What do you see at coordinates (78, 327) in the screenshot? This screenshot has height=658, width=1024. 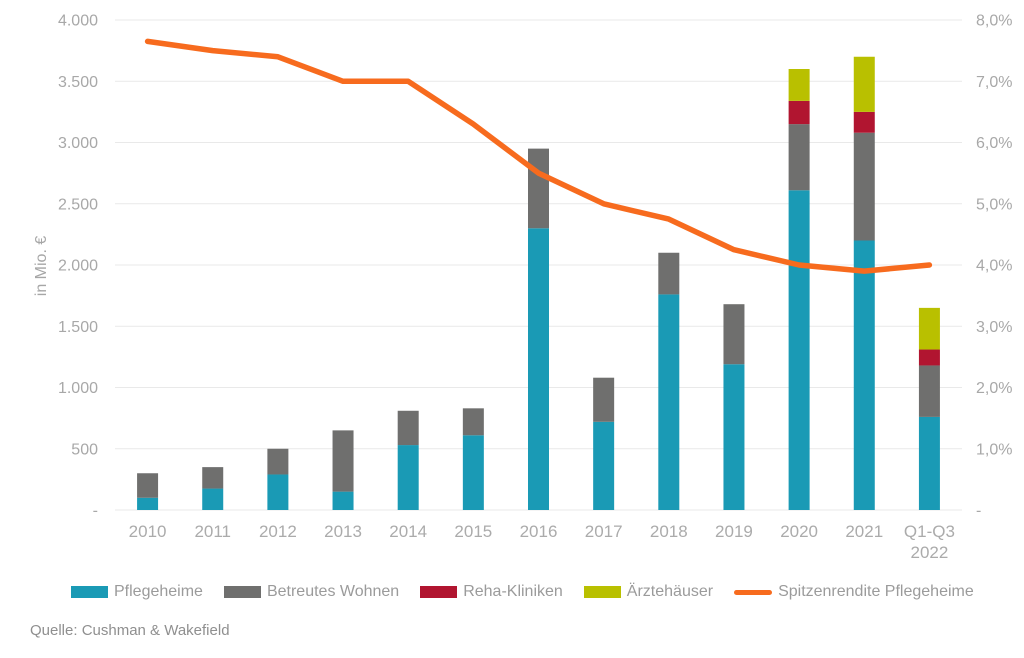 I see `left-axis-tick-label: 1.500` at bounding box center [78, 327].